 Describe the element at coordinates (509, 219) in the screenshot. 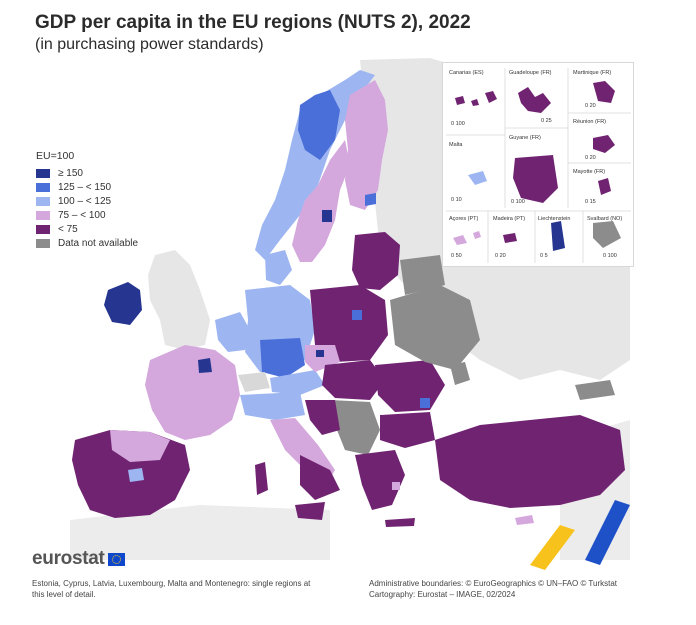

I see `inset-label-madeira: Madeira (PT)` at that location.